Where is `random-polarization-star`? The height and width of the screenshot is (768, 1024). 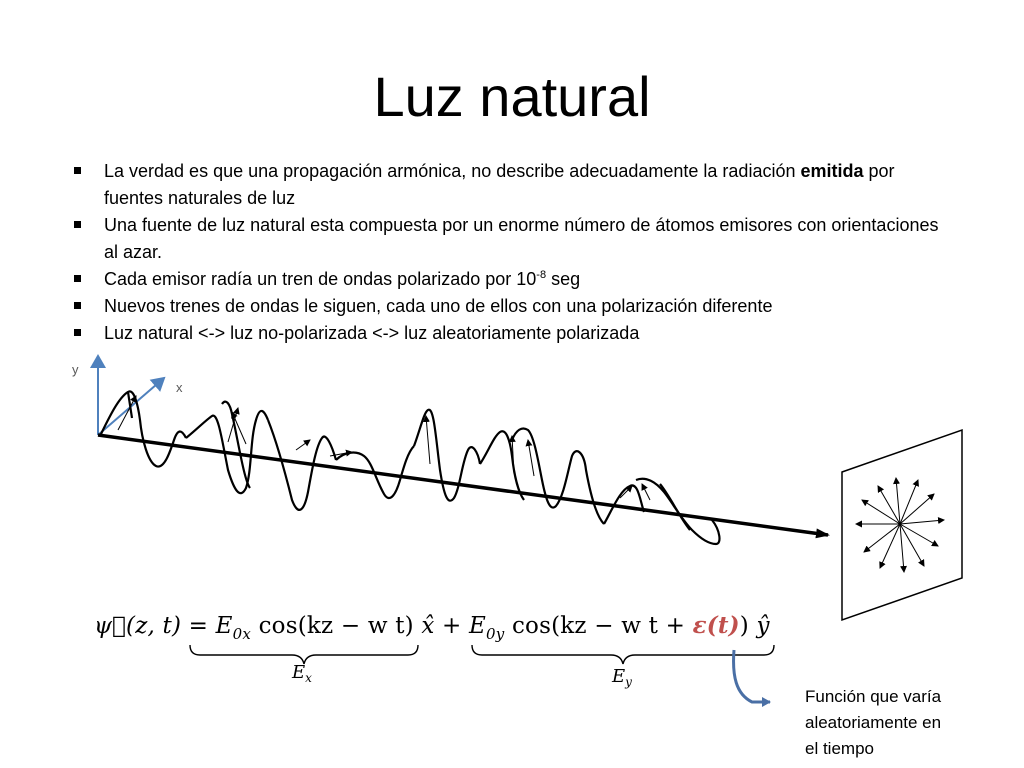
random-polarization-star is located at coordinates (900, 525).